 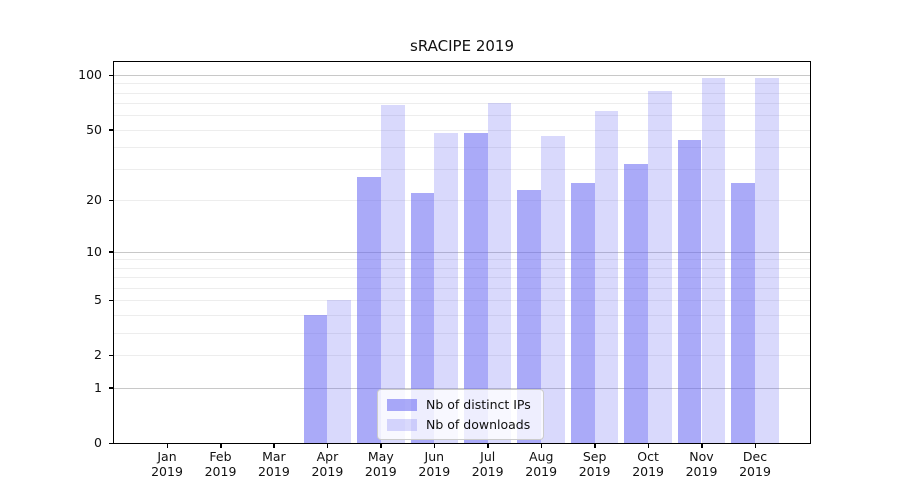 What do you see at coordinates (220, 464) in the screenshot?
I see `x-tick-label-Feb: Feb 2019` at bounding box center [220, 464].